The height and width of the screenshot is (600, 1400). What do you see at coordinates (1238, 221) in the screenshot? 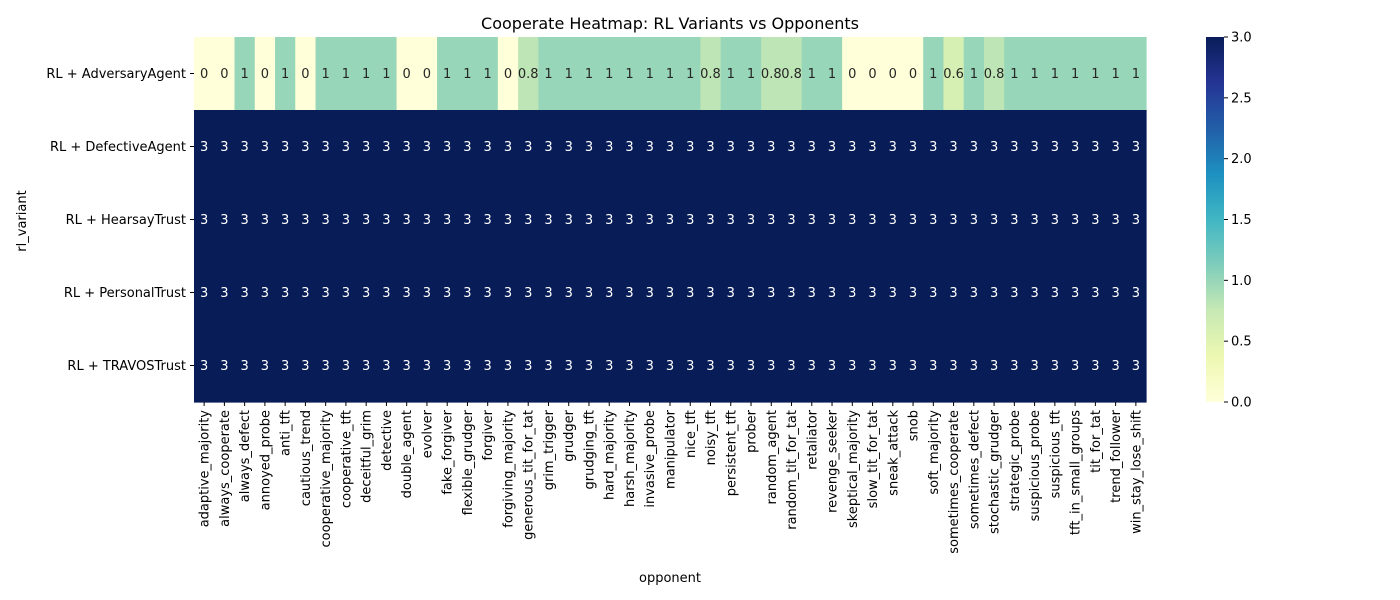
I see `colorbar-ticks: 0.0 0.5 1.0 1.5 2.0 2.5 3.0` at bounding box center [1238, 221].